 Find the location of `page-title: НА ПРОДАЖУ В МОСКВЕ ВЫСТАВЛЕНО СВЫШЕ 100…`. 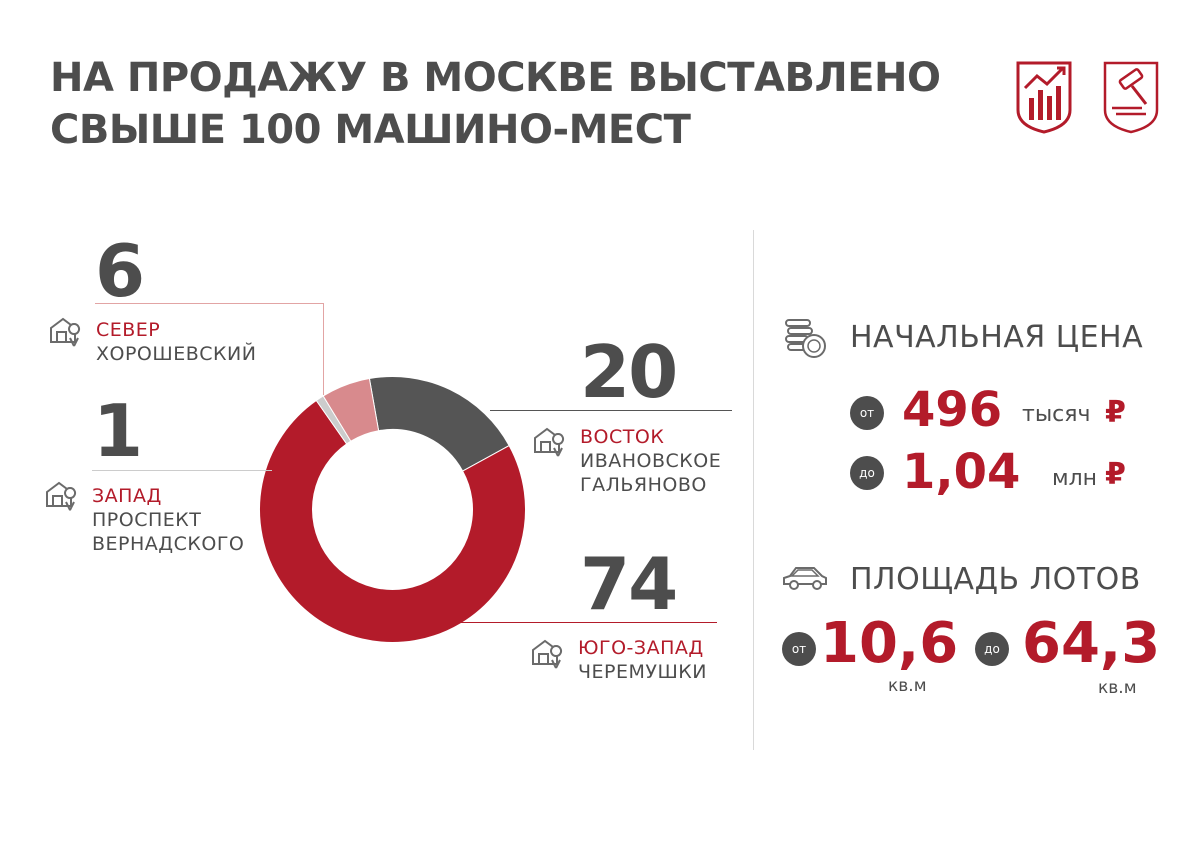

page-title: НА ПРОДАЖУ В МОСКВЕ ВЫСТАВЛЕНО СВЫШЕ 100… is located at coordinates (515, 104).